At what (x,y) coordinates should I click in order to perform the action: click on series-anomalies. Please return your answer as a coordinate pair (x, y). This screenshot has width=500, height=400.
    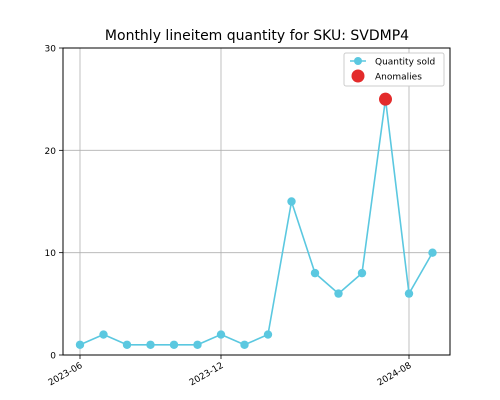
    Looking at the image, I should click on (385, 99).